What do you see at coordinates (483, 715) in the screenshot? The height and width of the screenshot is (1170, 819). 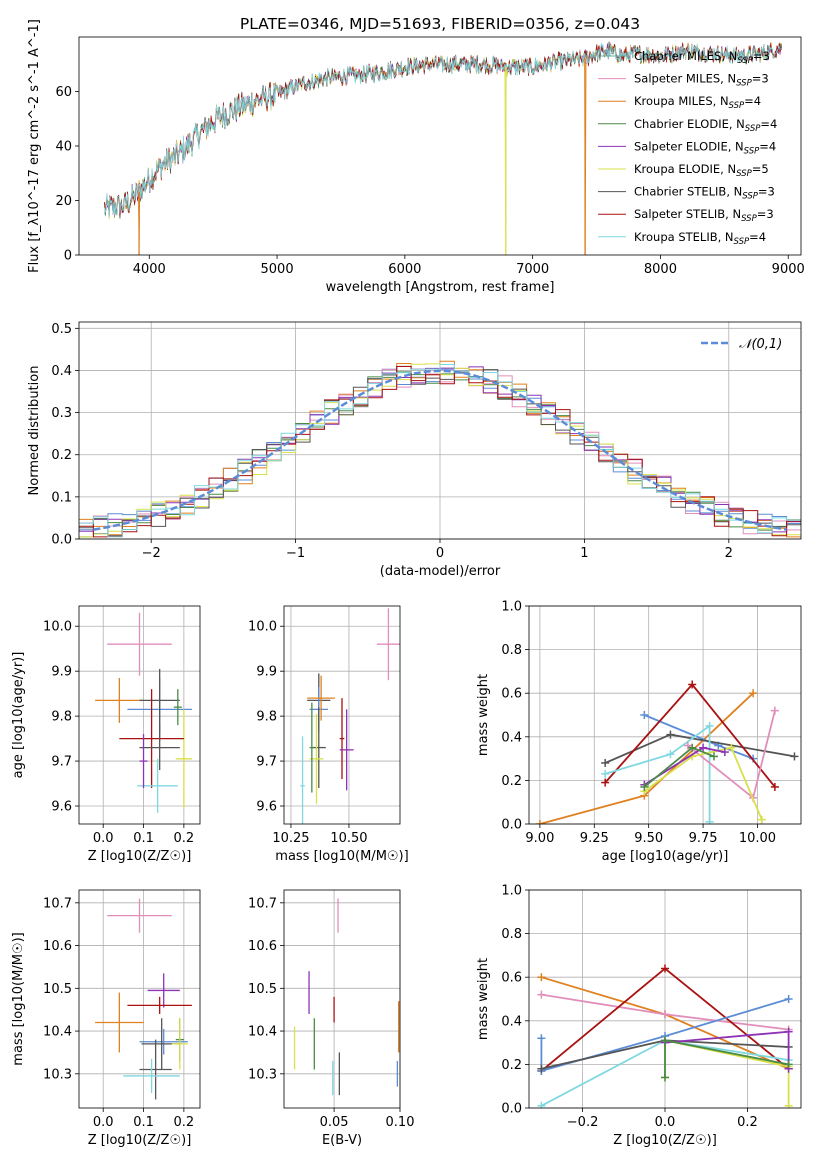 I see `y-axis-label: mass weight` at bounding box center [483, 715].